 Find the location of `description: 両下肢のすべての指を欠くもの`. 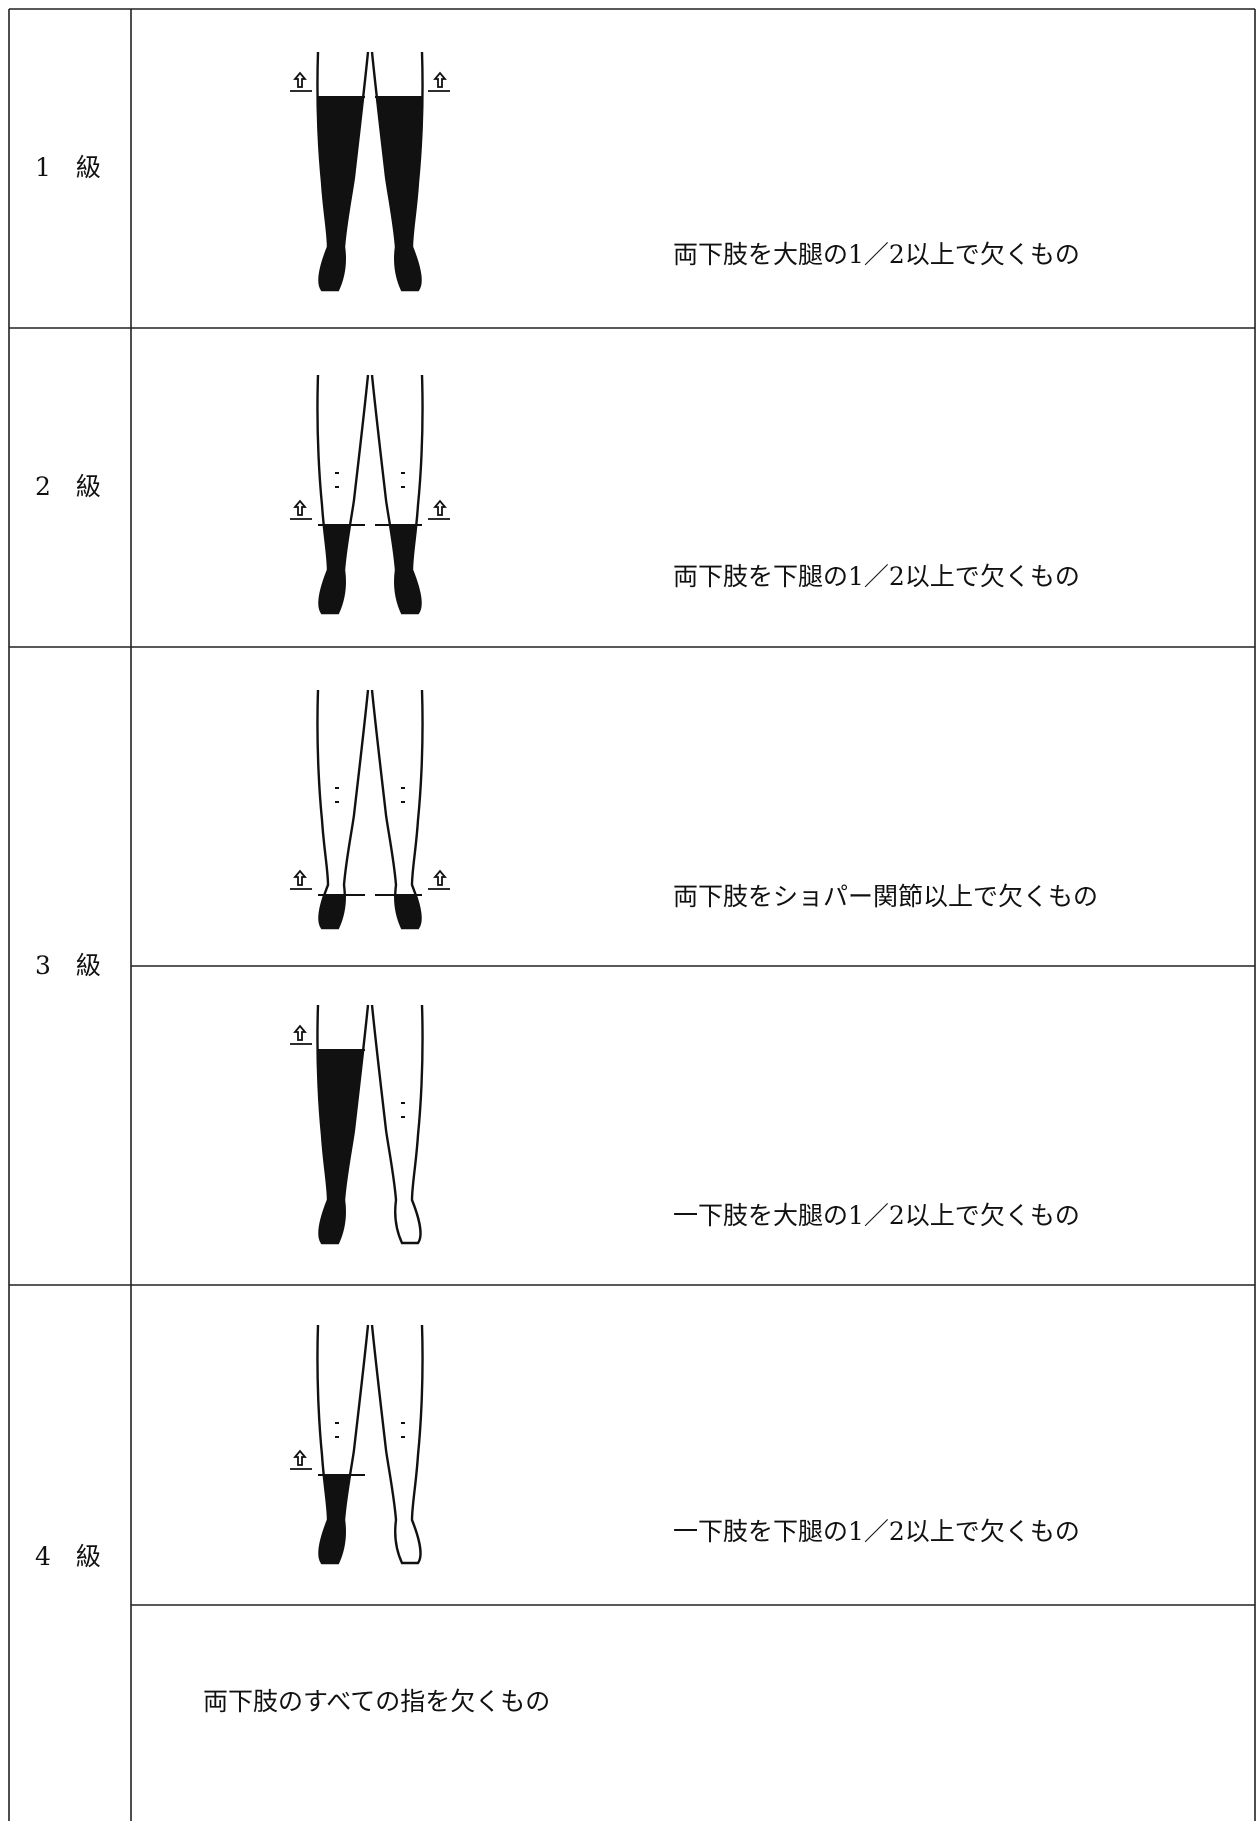

description: 両下肢のすべての指を欠くもの is located at coordinates (377, 1701).